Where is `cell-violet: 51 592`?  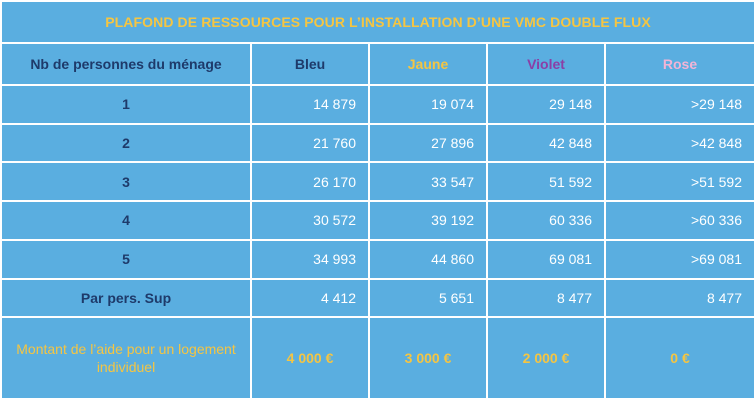
cell-violet: 51 592 is located at coordinates (546, 182).